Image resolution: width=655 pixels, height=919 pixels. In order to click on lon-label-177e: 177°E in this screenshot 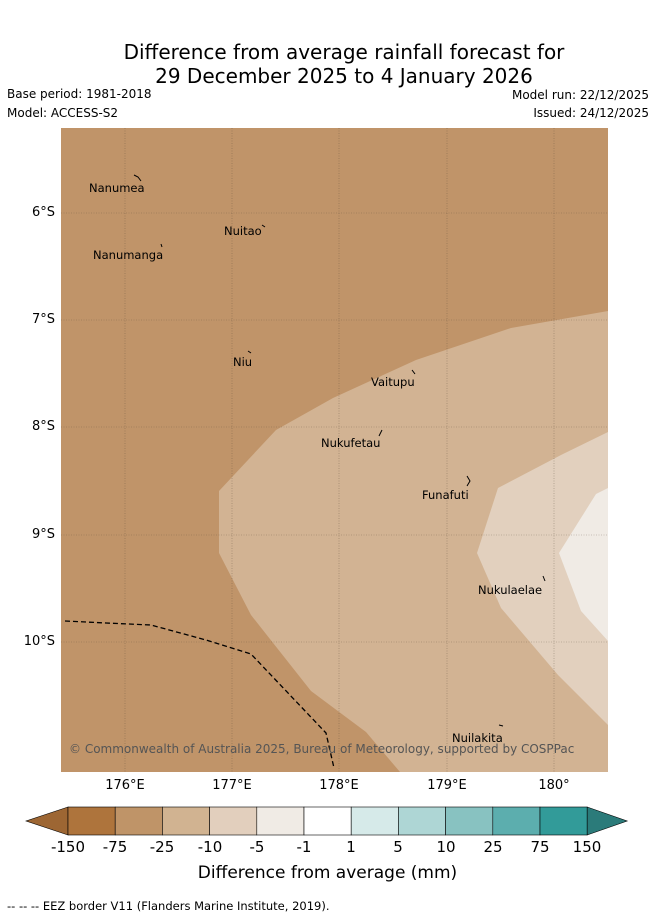, I will do `click(232, 785)`.